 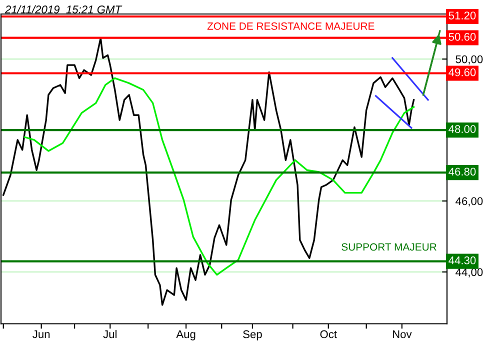 I want to click on ref-line-label: 49.60, so click(x=462, y=72).